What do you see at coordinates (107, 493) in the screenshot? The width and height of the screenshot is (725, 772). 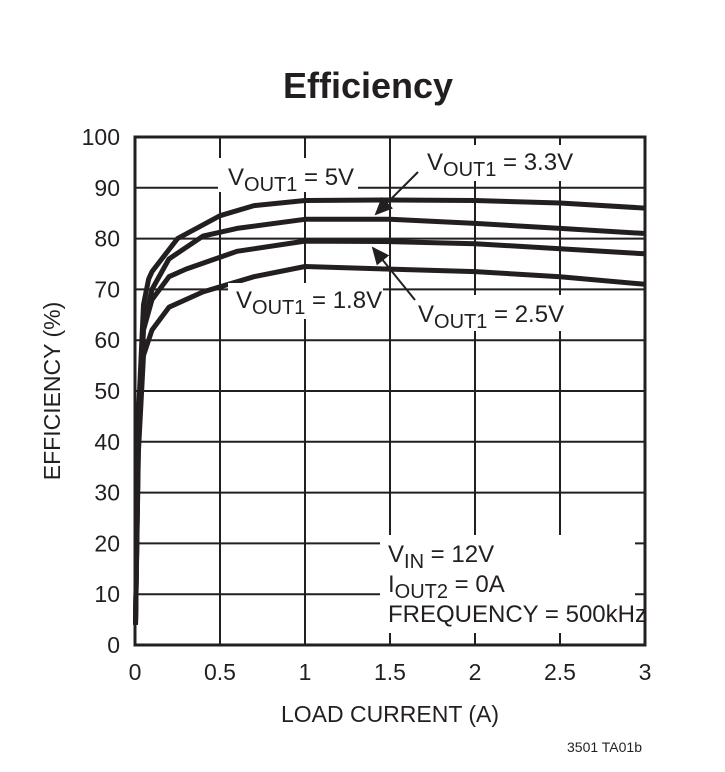 I see `y-tick-label: 30` at bounding box center [107, 493].